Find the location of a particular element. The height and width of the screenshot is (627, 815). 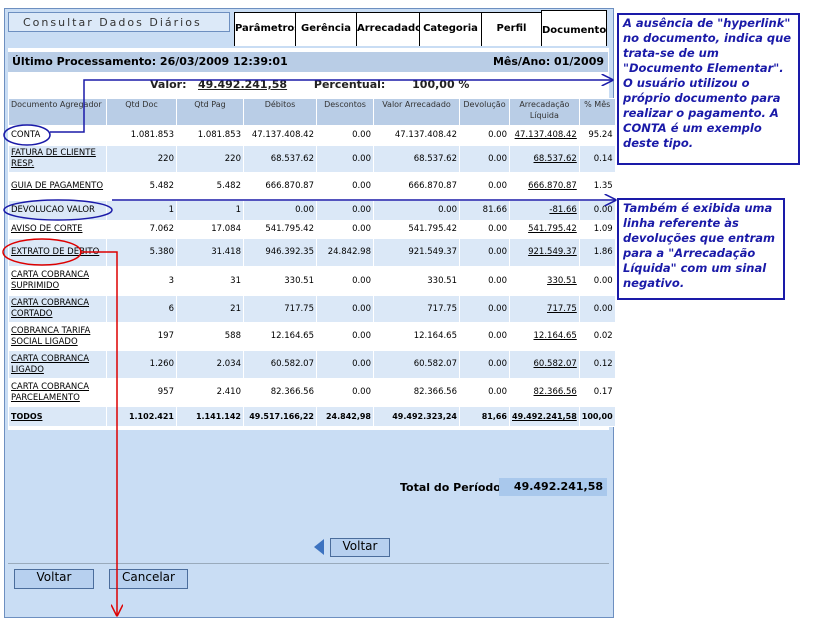

back-arrow-icon is located at coordinates (319, 547).